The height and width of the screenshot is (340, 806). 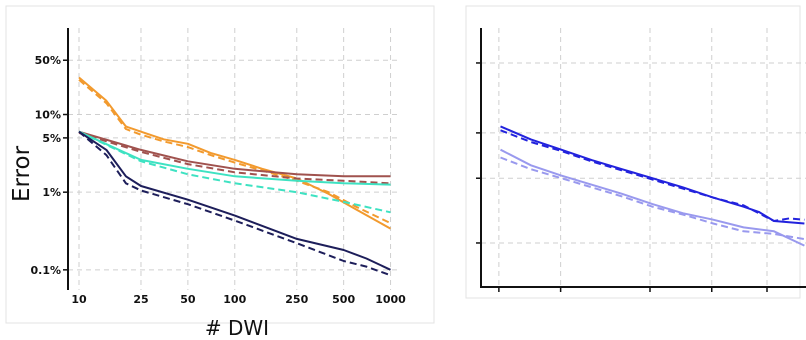 I want to click on left-series-line-3-dashed, so click(x=234, y=158).